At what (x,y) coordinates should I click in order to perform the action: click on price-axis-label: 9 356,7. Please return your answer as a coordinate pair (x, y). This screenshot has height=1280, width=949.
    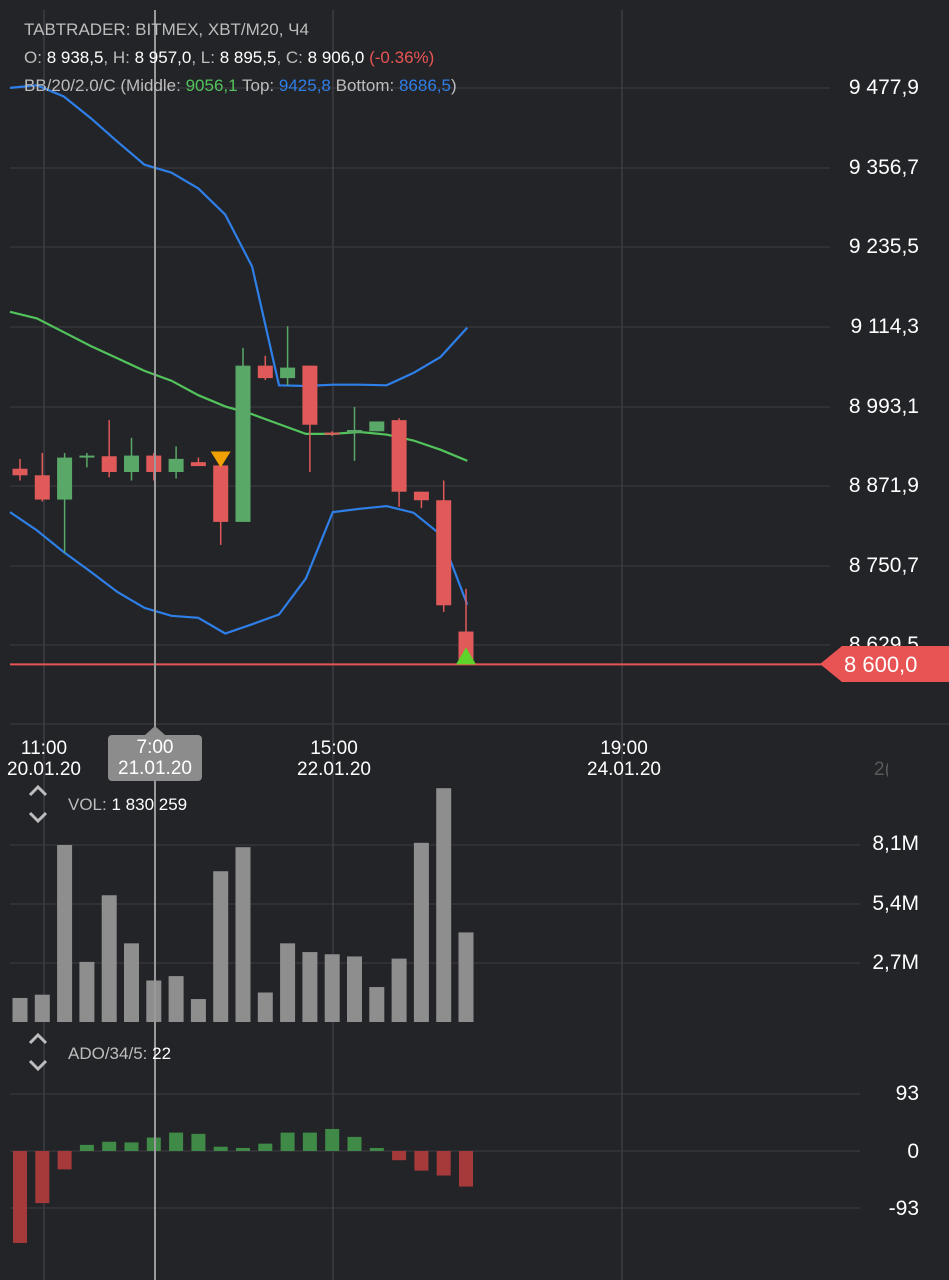
    Looking at the image, I should click on (883, 167).